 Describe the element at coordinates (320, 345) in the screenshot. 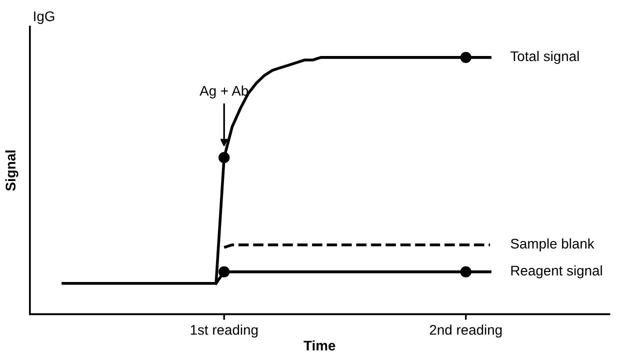

I see `x-axis-title: Time` at that location.